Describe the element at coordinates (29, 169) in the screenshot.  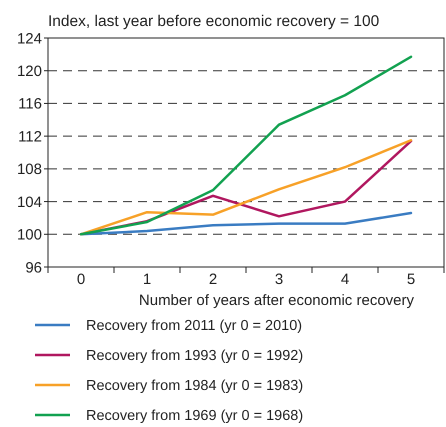
I see `y-tick-label: 108` at that location.